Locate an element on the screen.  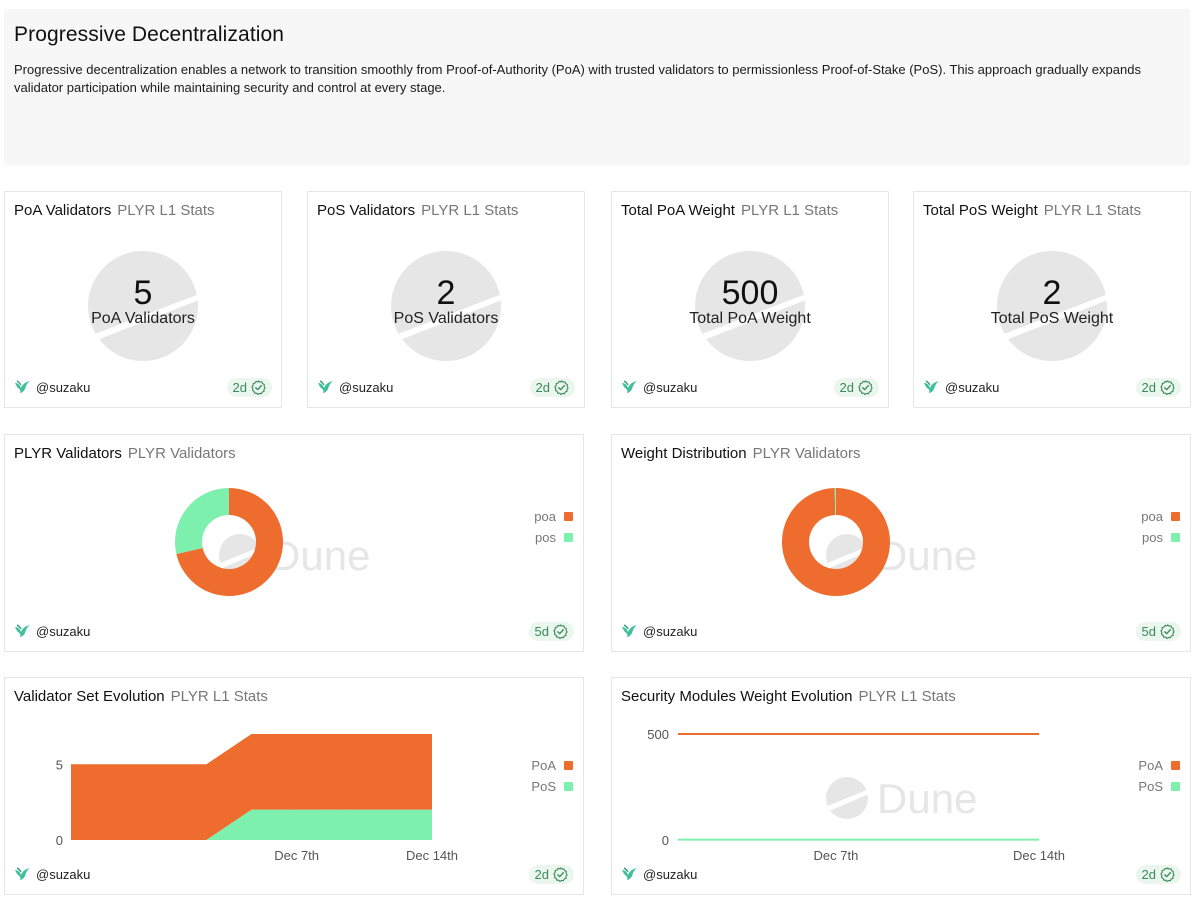
y-tick-label: 5 is located at coordinates (59, 764).